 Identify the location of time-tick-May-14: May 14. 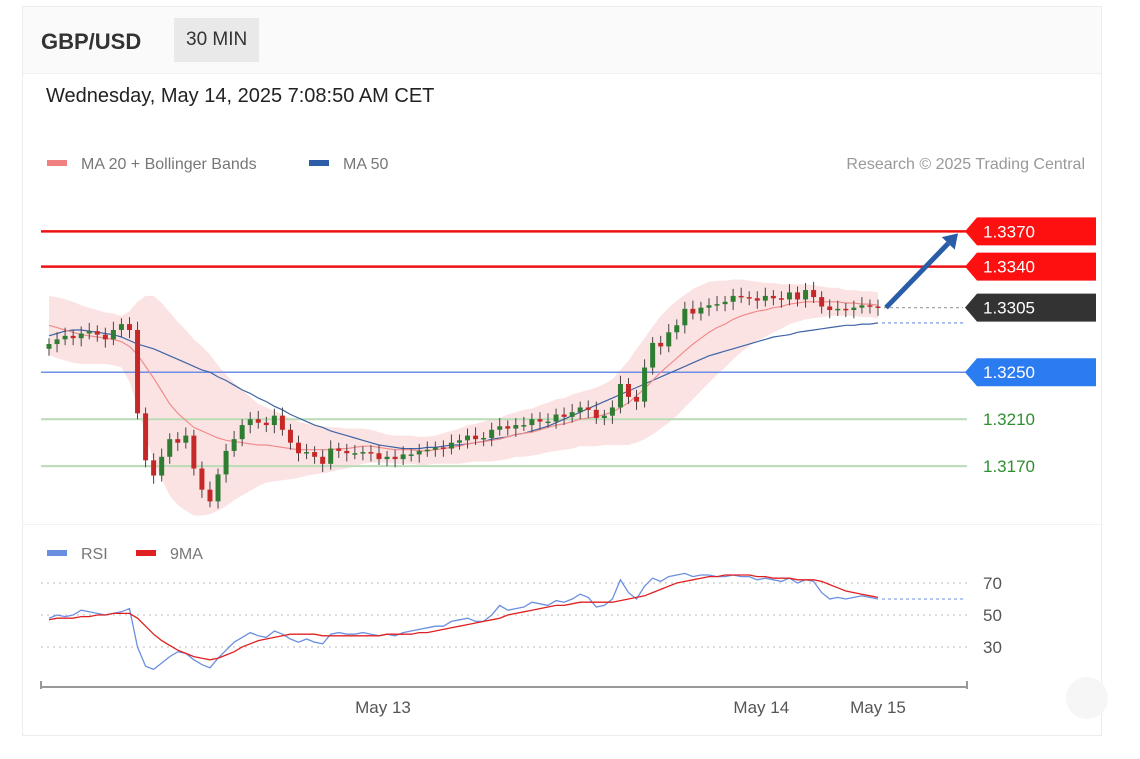
(761, 707).